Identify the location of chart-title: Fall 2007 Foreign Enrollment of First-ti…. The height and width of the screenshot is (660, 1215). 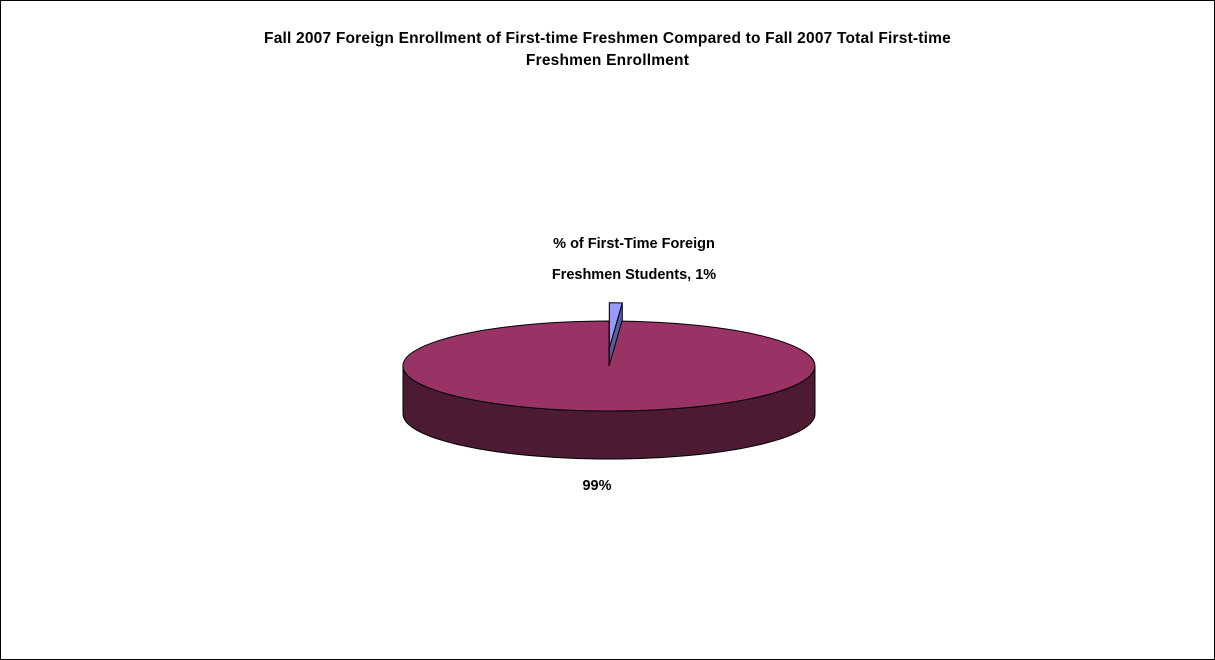
(607, 50).